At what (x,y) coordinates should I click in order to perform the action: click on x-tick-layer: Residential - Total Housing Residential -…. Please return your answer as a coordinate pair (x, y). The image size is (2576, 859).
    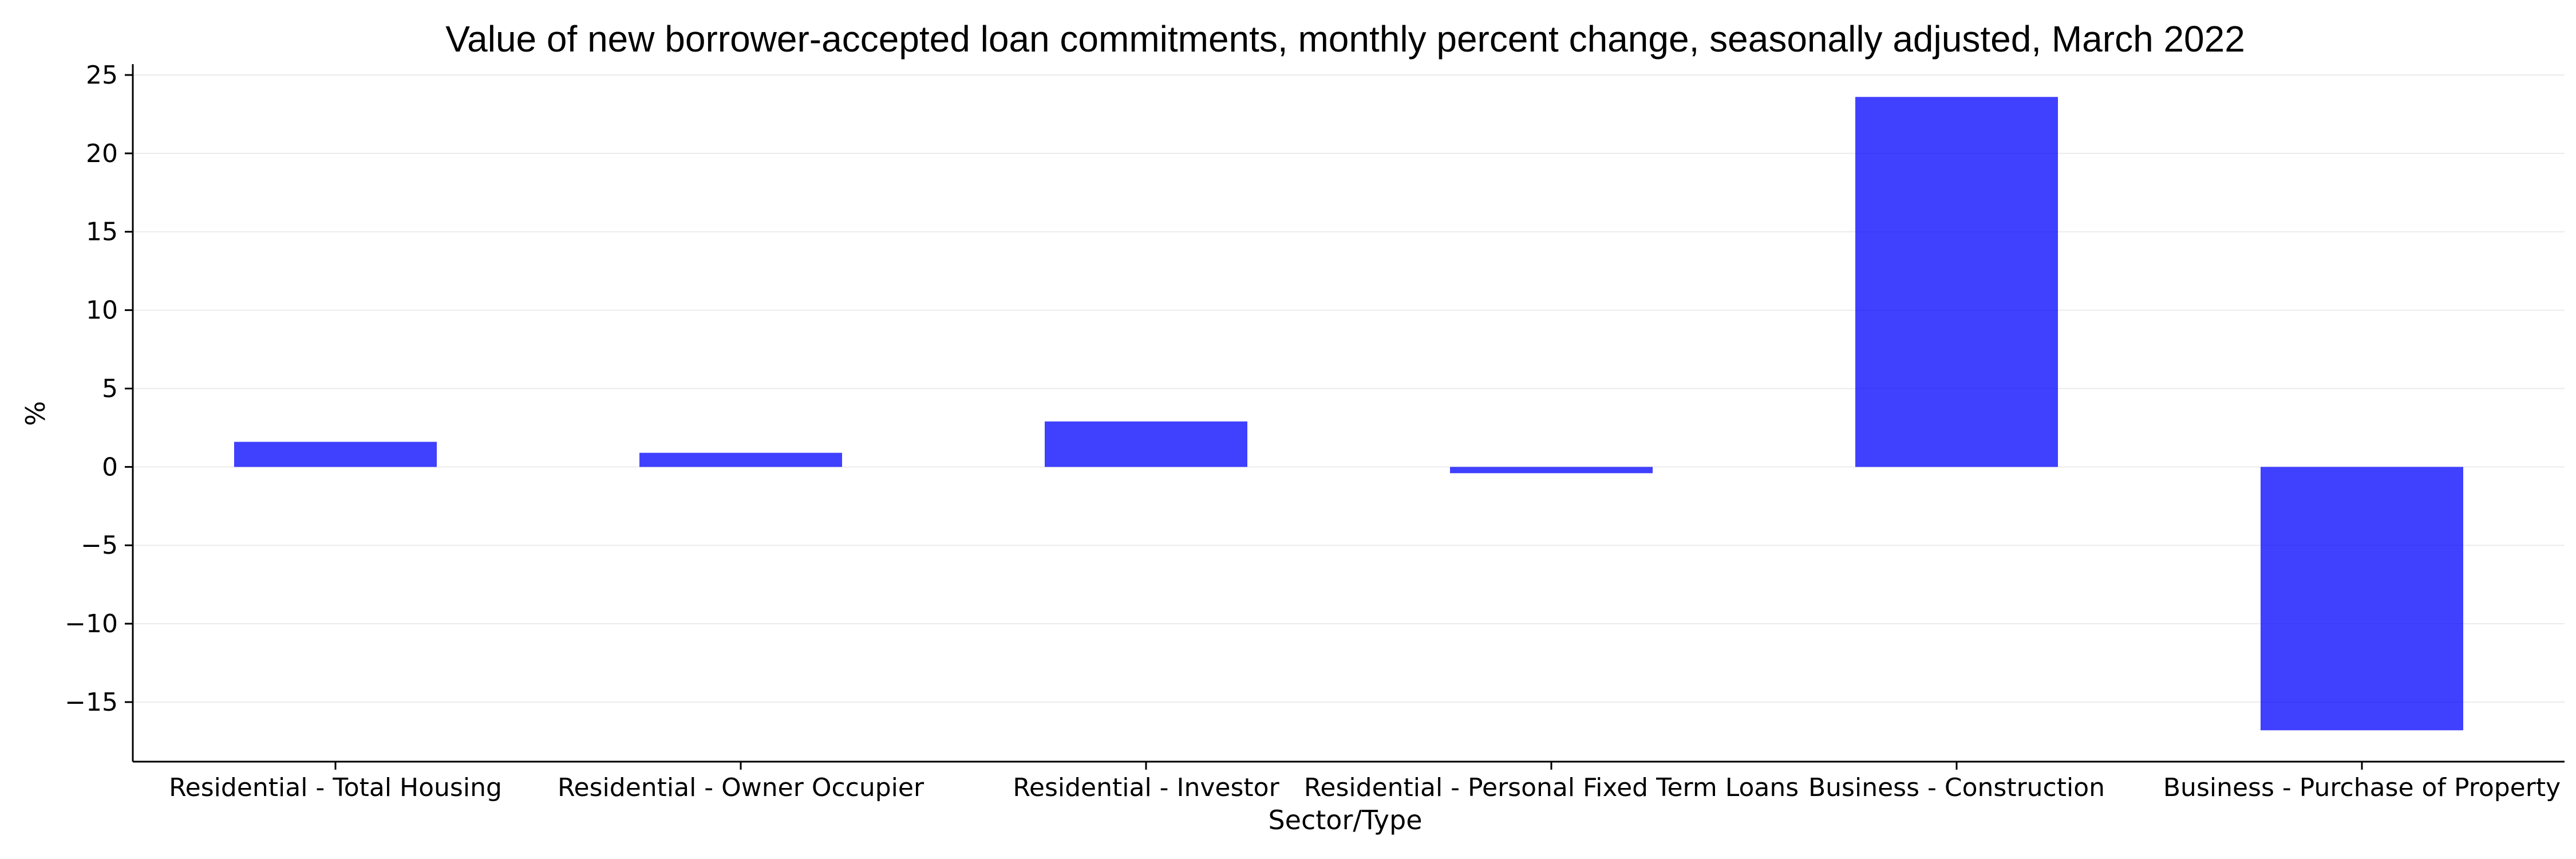
    Looking at the image, I should click on (1365, 782).